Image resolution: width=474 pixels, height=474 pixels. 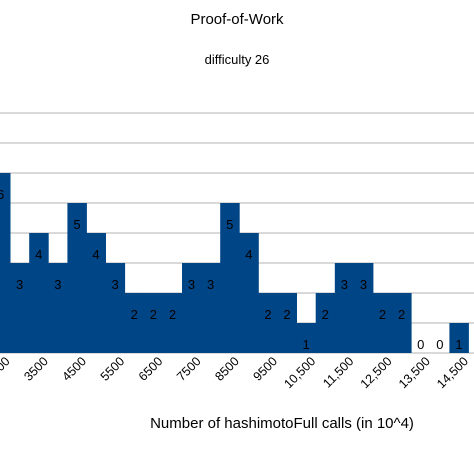 What do you see at coordinates (151, 369) in the screenshot?
I see `x-tick-label: 6500` at bounding box center [151, 369].